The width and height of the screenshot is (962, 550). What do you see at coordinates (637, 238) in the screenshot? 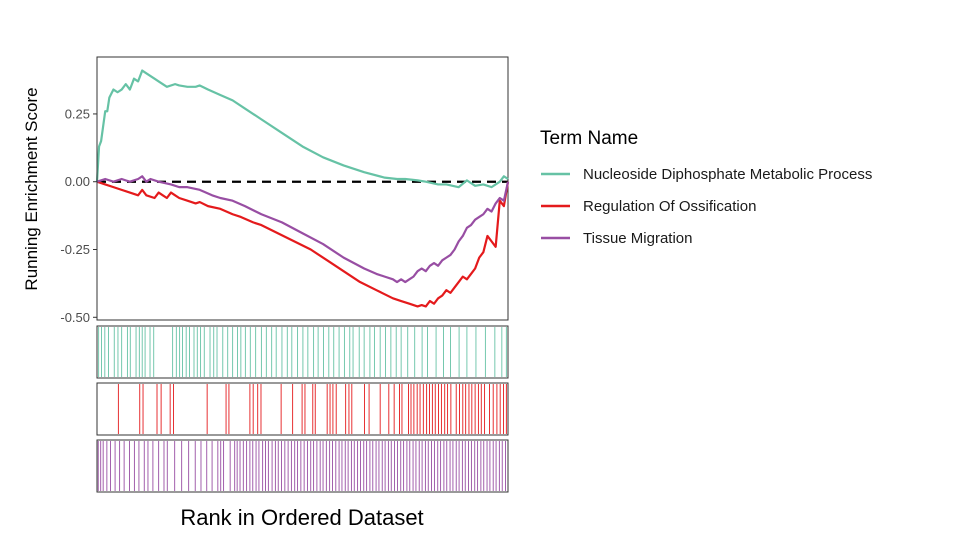
I see `legend-label-3: Tissue Migration` at bounding box center [637, 238].